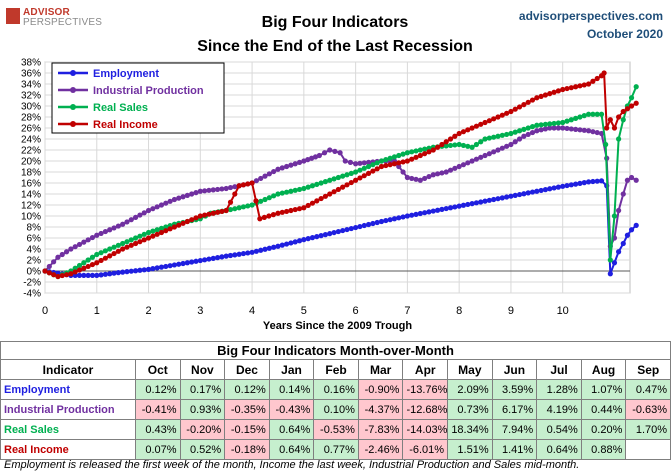 The height and width of the screenshot is (474, 671). I want to click on x-tick-label: 6, so click(356, 311).